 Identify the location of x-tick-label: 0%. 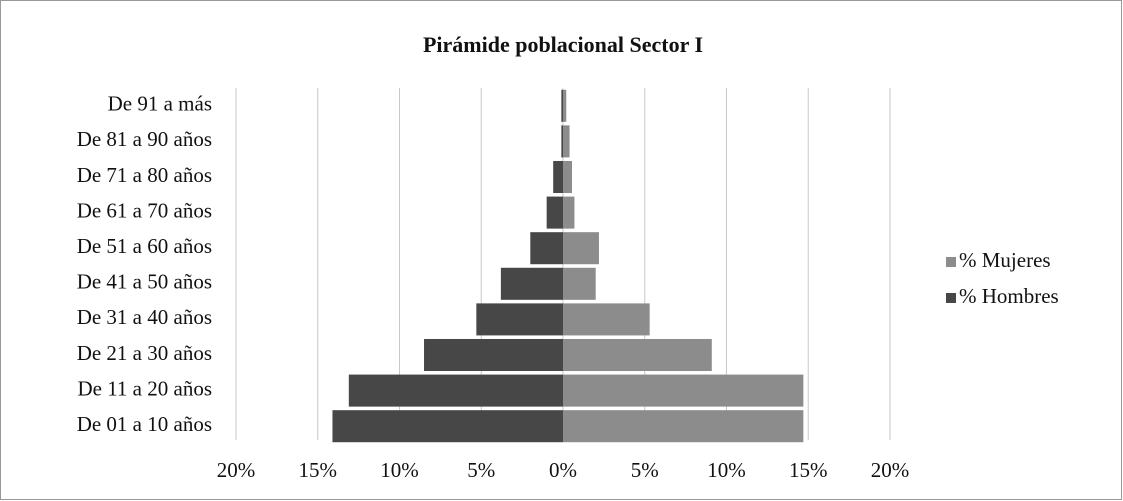
(563, 470).